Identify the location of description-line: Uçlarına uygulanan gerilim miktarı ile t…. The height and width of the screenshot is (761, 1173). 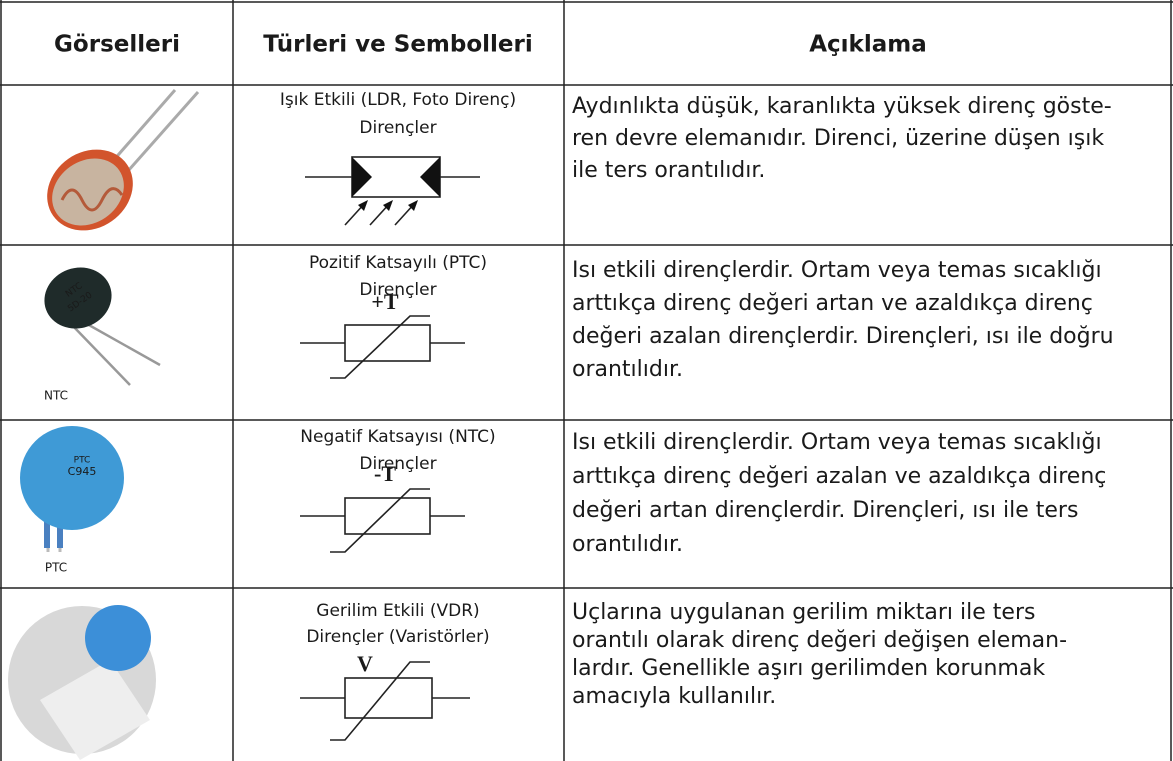
(803, 612).